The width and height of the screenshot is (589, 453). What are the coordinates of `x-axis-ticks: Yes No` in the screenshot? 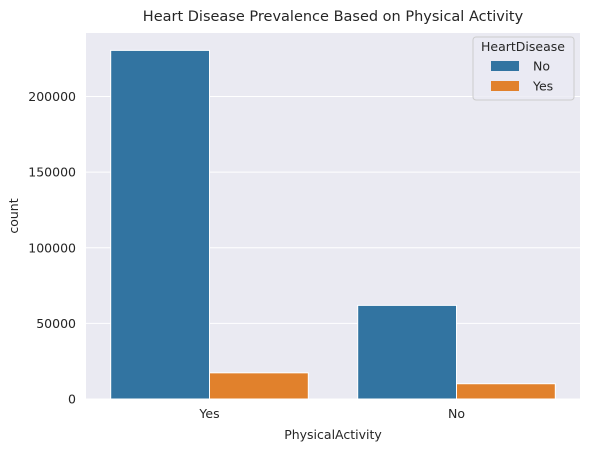 It's located at (331, 413).